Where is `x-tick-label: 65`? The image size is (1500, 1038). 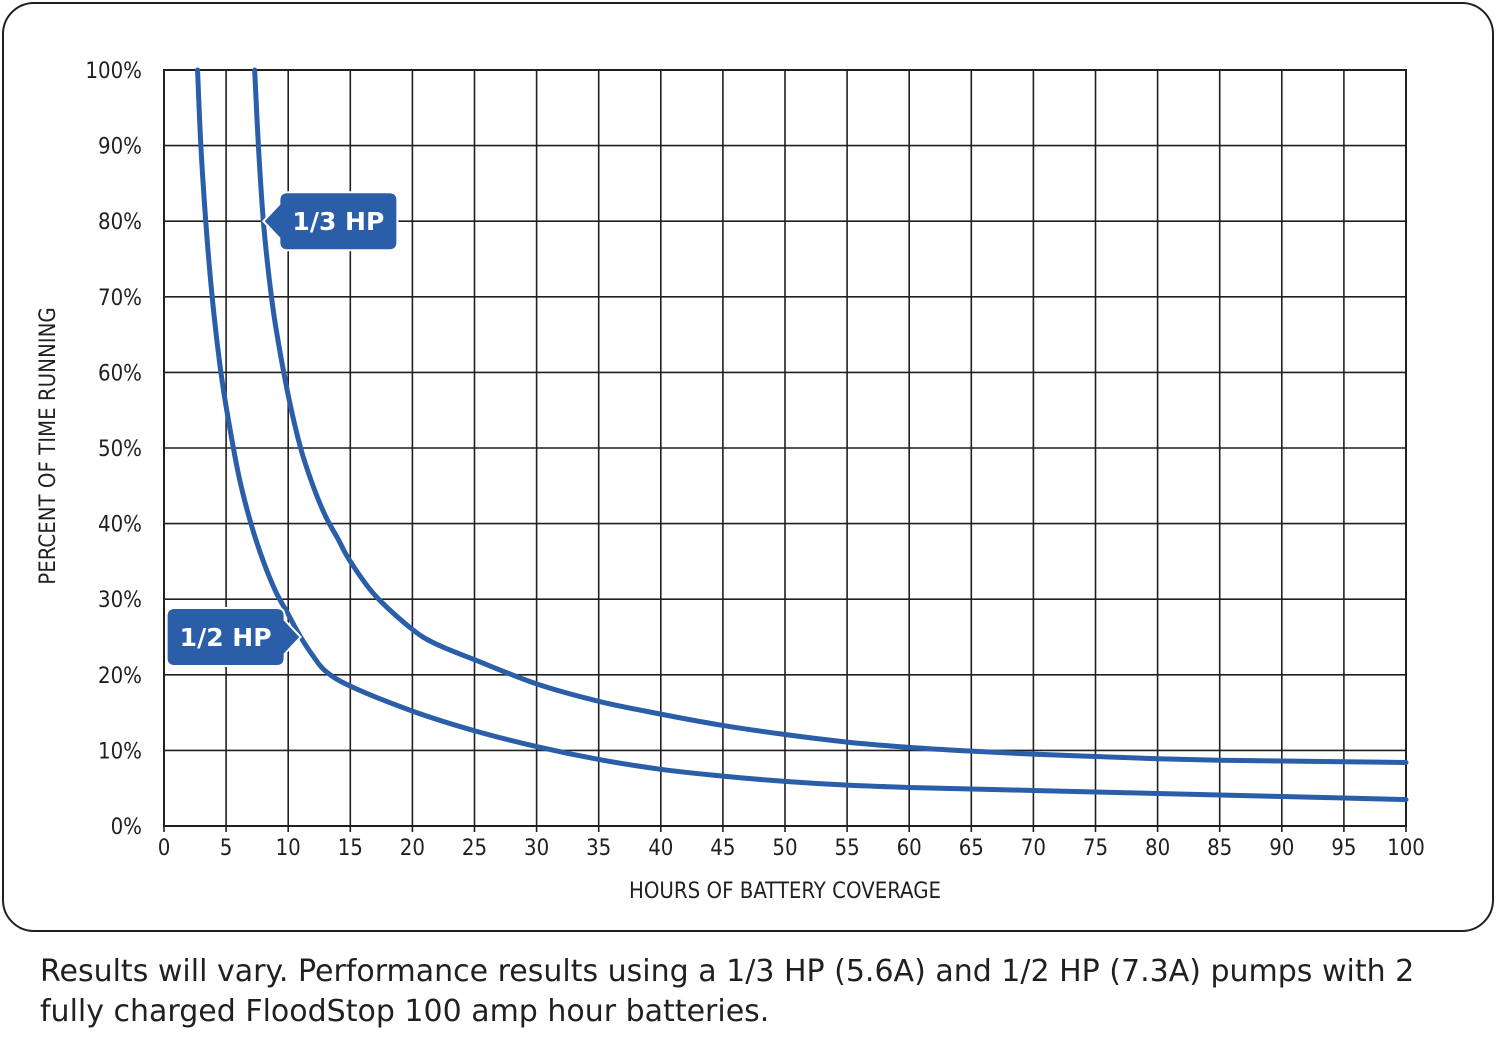
x-tick-label: 65 is located at coordinates (971, 848).